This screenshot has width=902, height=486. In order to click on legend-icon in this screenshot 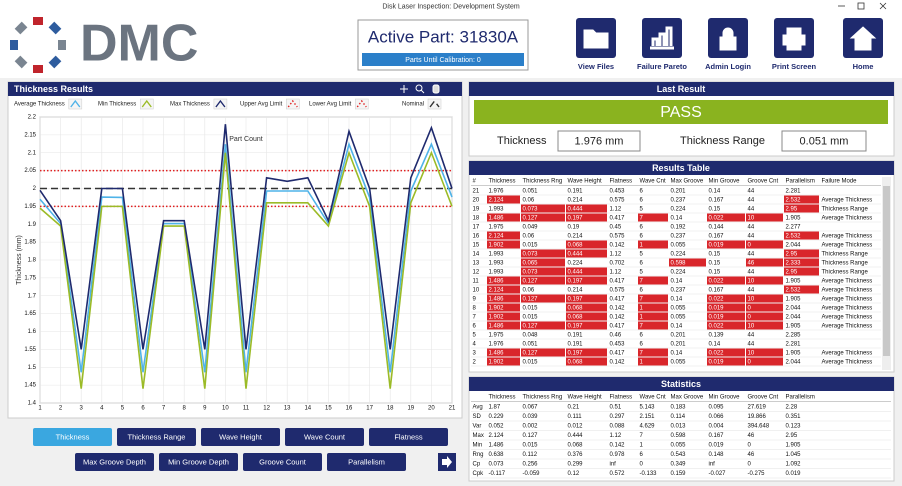, I will do `click(434, 103)`.